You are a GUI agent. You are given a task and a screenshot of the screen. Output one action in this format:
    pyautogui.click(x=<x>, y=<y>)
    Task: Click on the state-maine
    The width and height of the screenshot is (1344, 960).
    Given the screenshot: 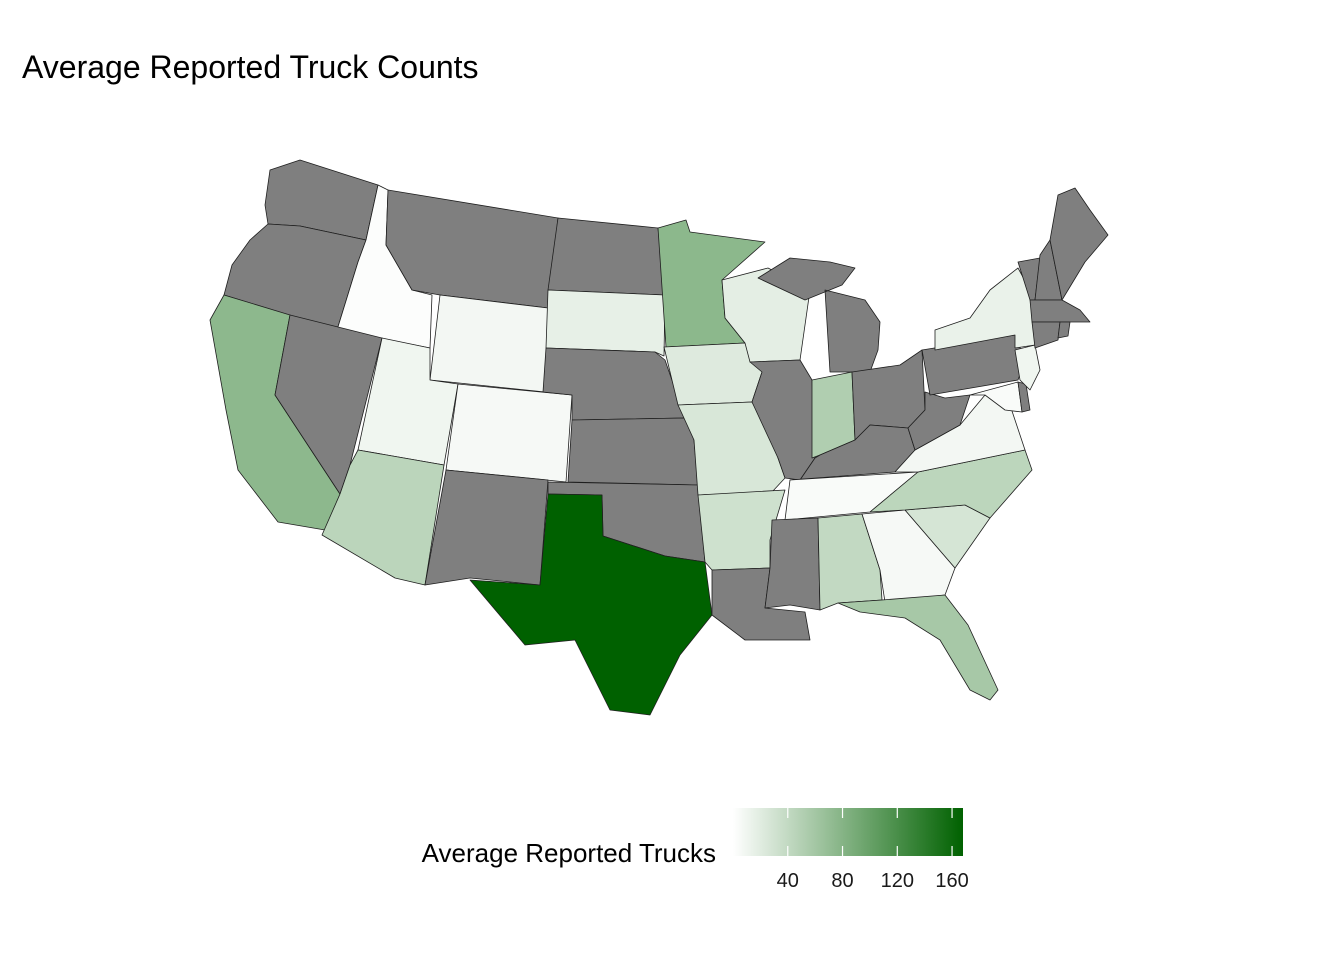 What is the action you would take?
    pyautogui.click(x=1079, y=244)
    